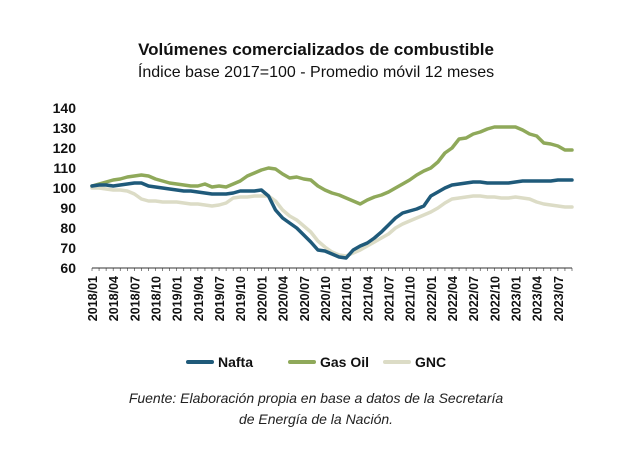 The height and width of the screenshot is (464, 632). Describe the element at coordinates (316, 49) in the screenshot. I see `chart-title: Volúmenes comercializados de combustible` at that location.